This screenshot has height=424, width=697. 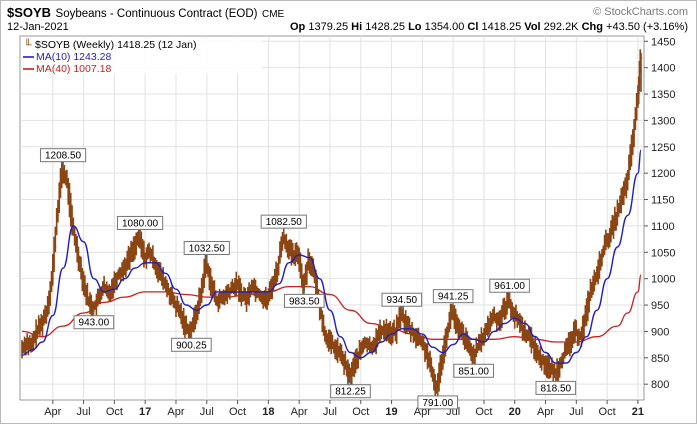 I want to click on annotation-label: 941.25, so click(x=453, y=297).